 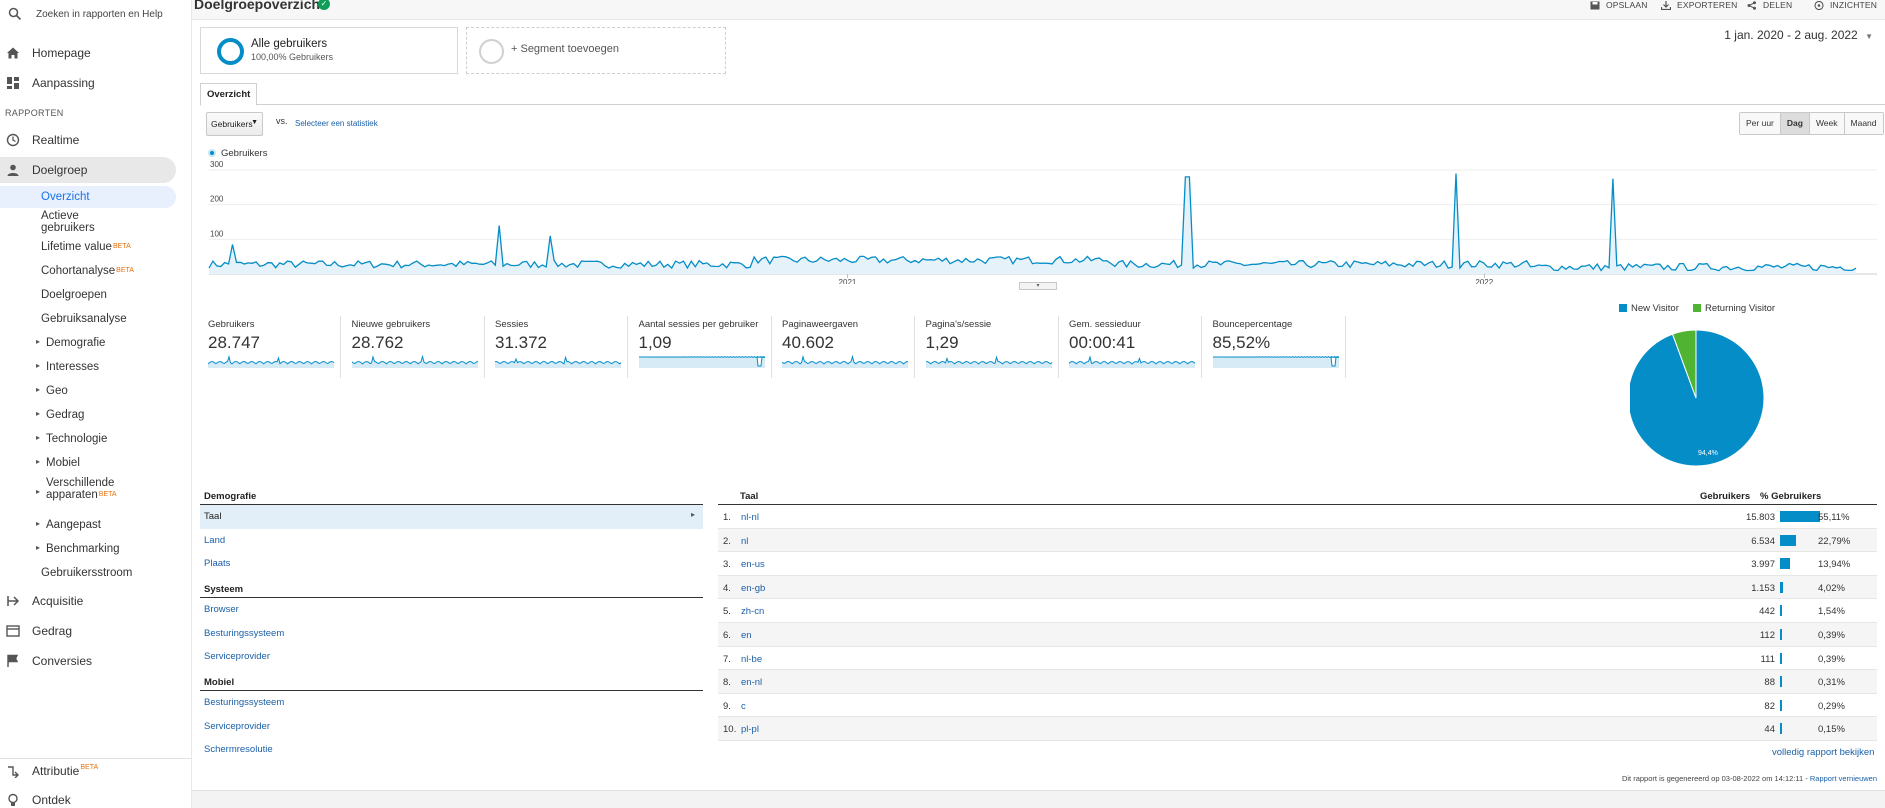 What do you see at coordinates (560, 347) in the screenshot?
I see `metric-tile: Sessies 31.372` at bounding box center [560, 347].